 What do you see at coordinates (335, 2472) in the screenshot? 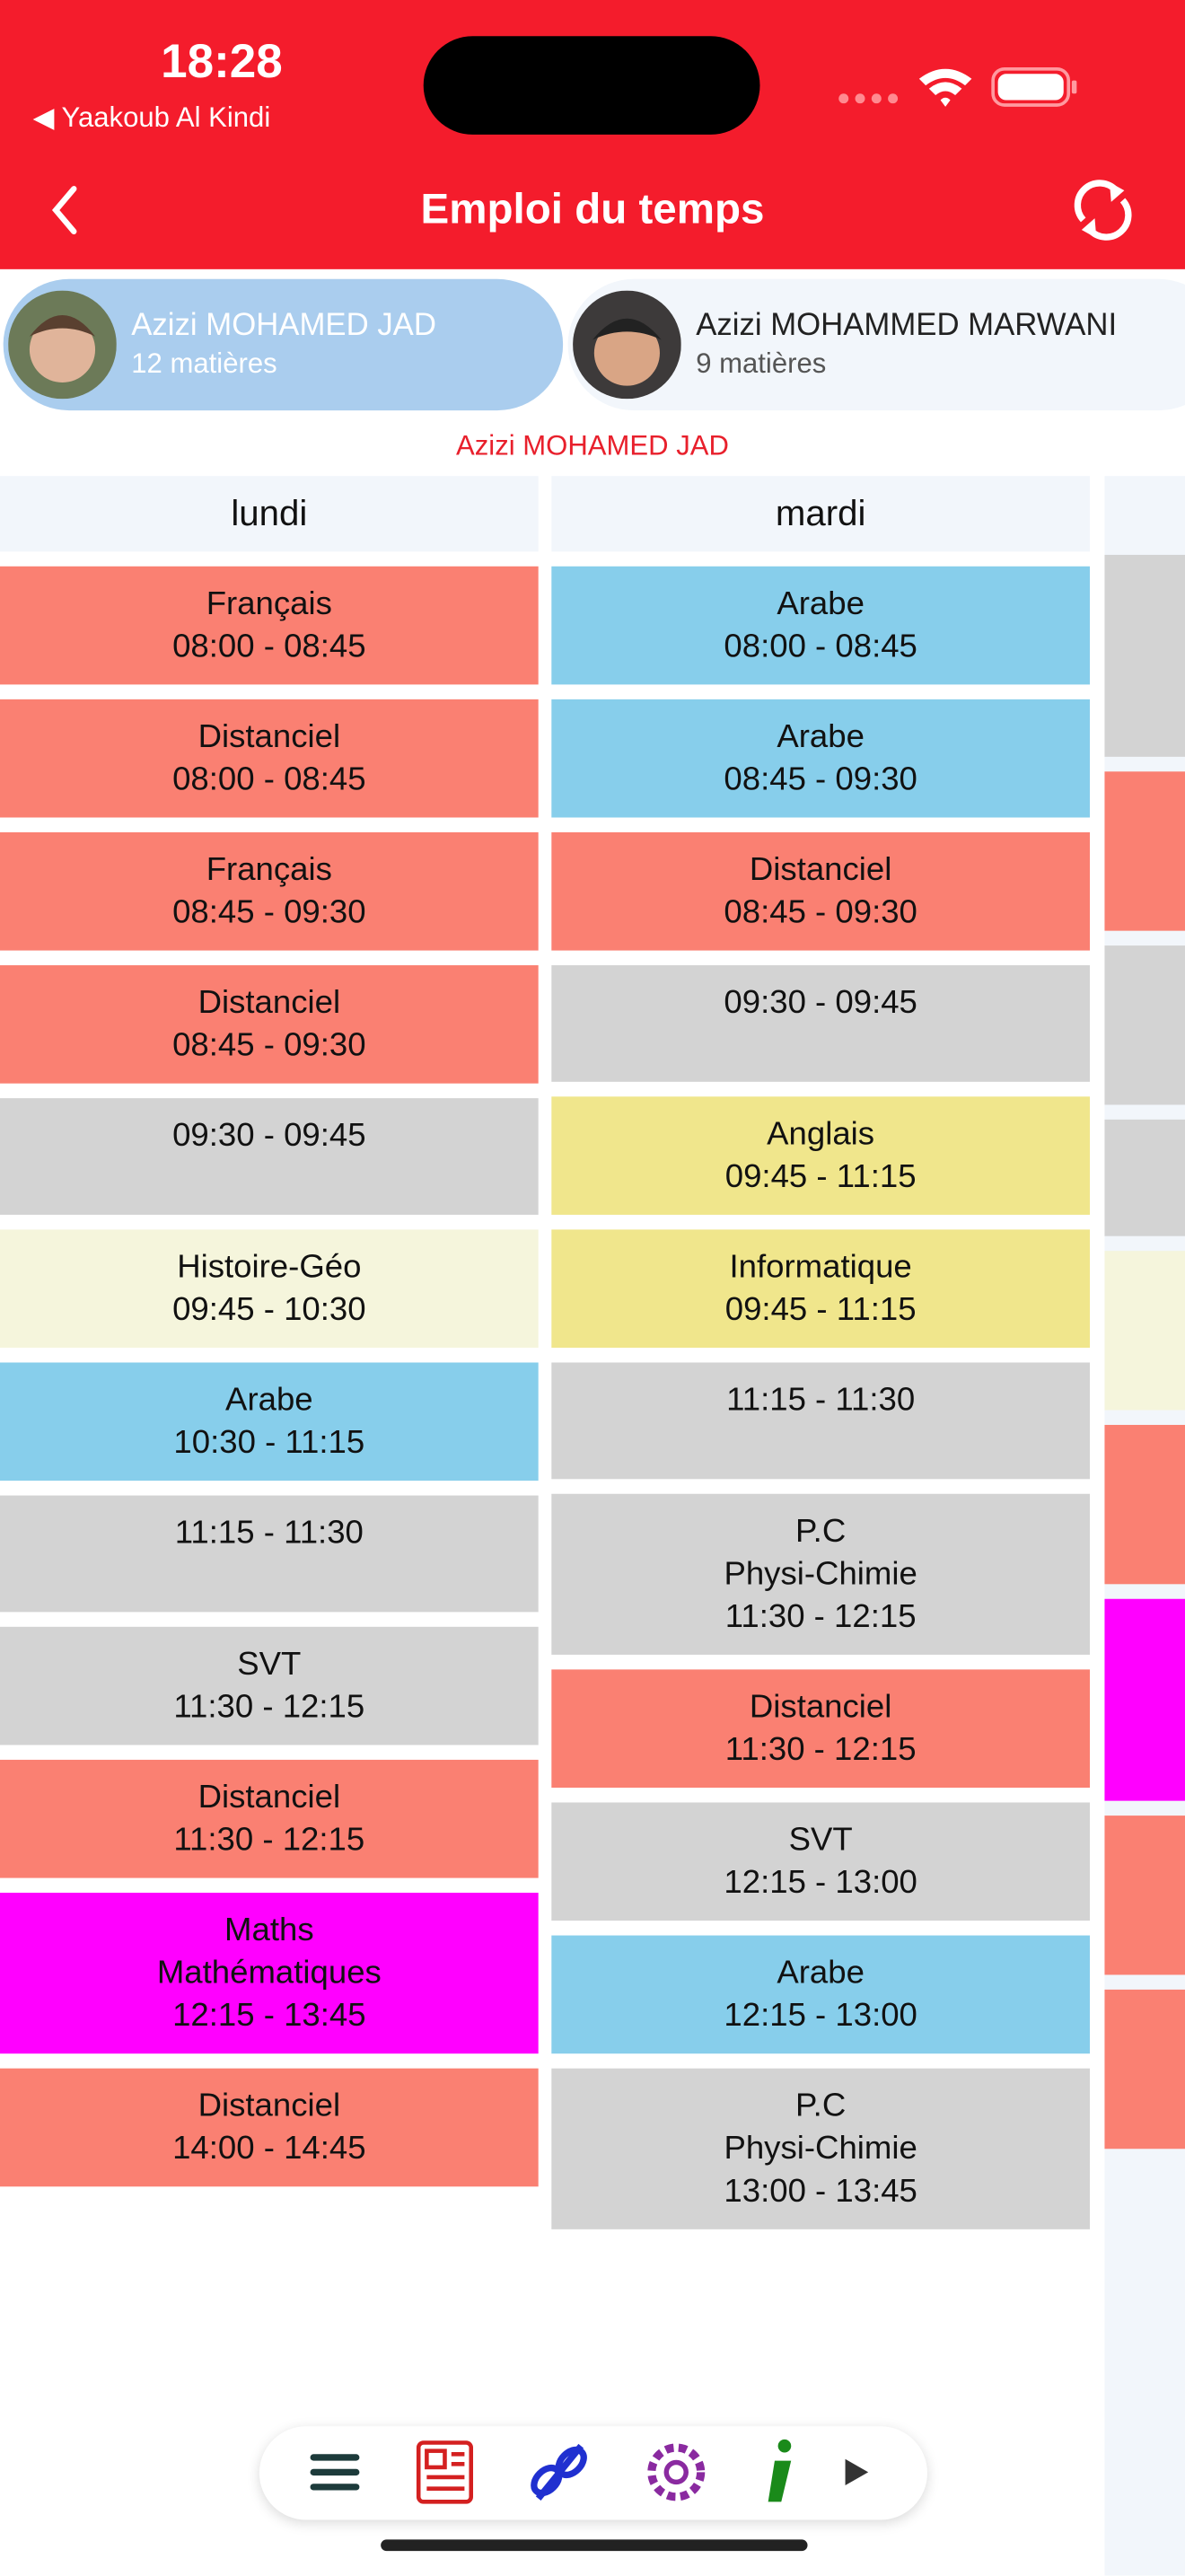
I see `menu-icon` at bounding box center [335, 2472].